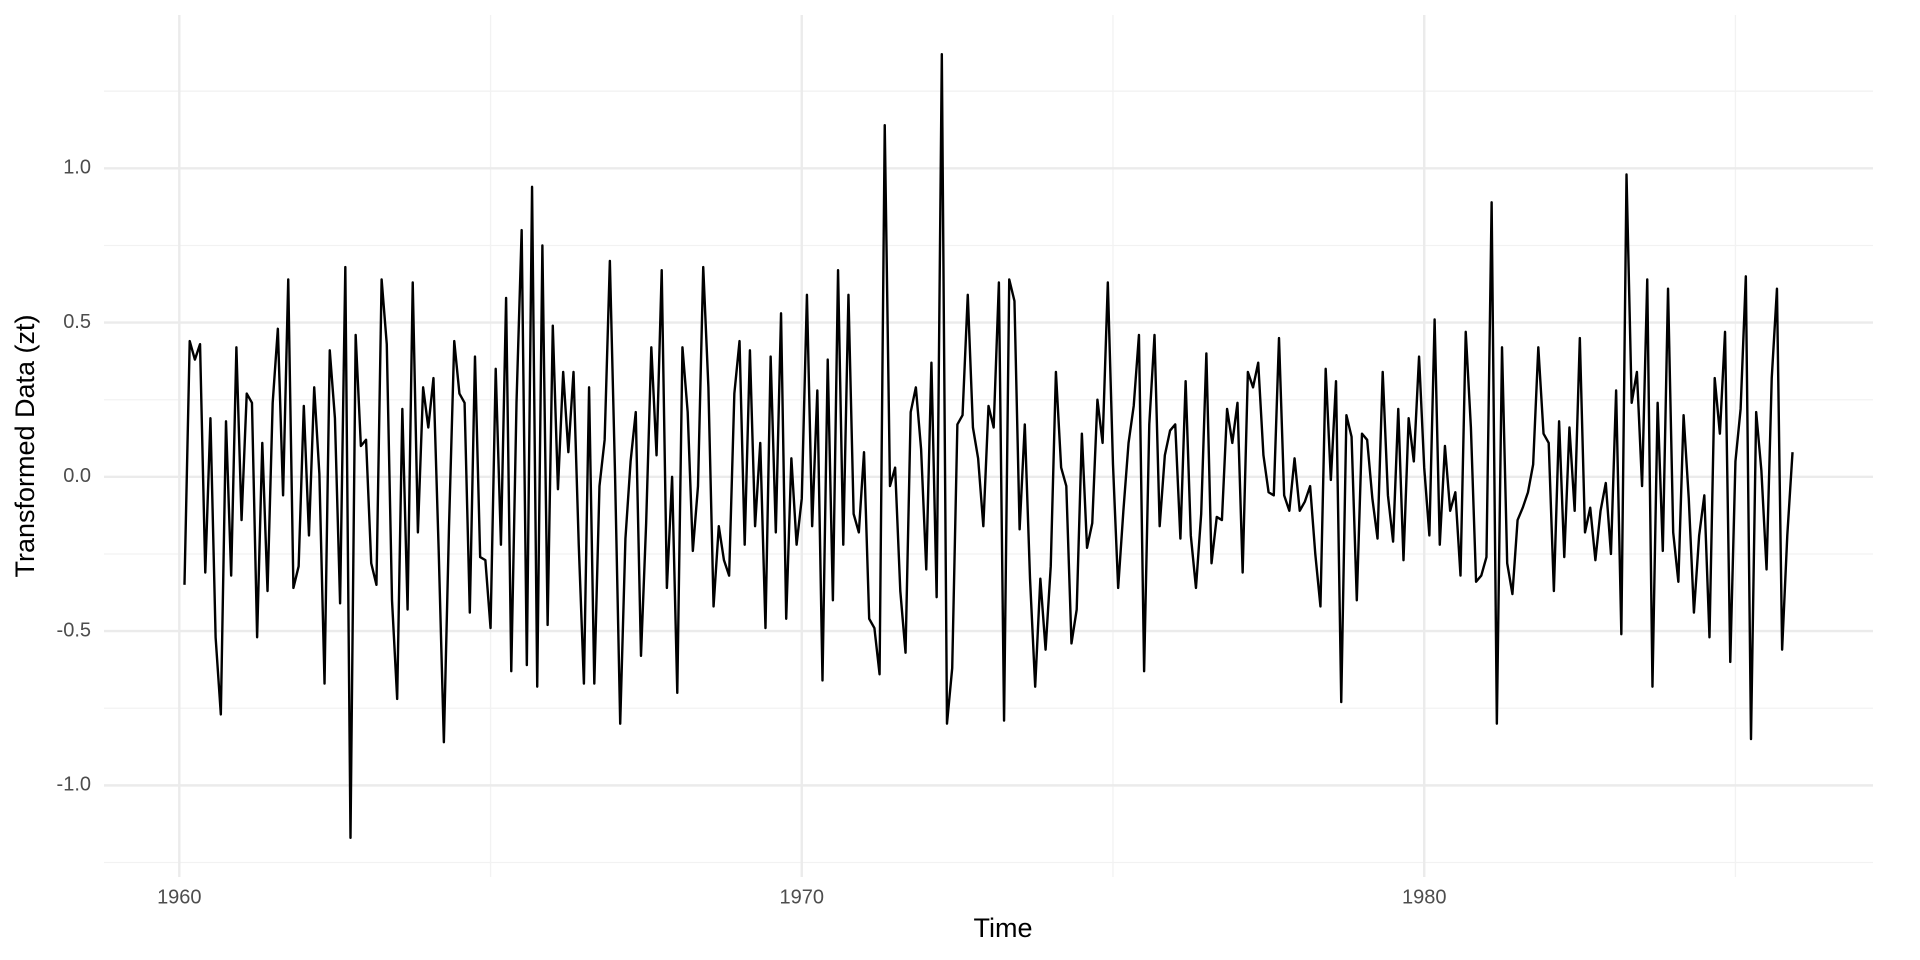 The height and width of the screenshot is (960, 1920). What do you see at coordinates (179, 897) in the screenshot?
I see `x-tick-label: 1960` at bounding box center [179, 897].